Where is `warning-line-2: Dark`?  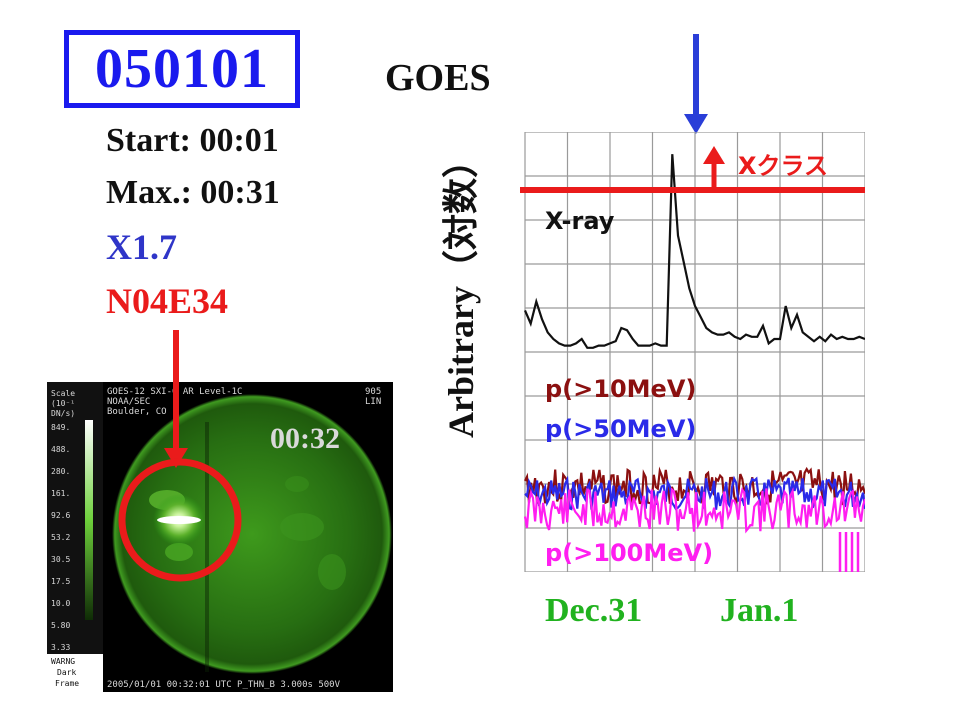 warning-line-2: Dark is located at coordinates (66, 672).